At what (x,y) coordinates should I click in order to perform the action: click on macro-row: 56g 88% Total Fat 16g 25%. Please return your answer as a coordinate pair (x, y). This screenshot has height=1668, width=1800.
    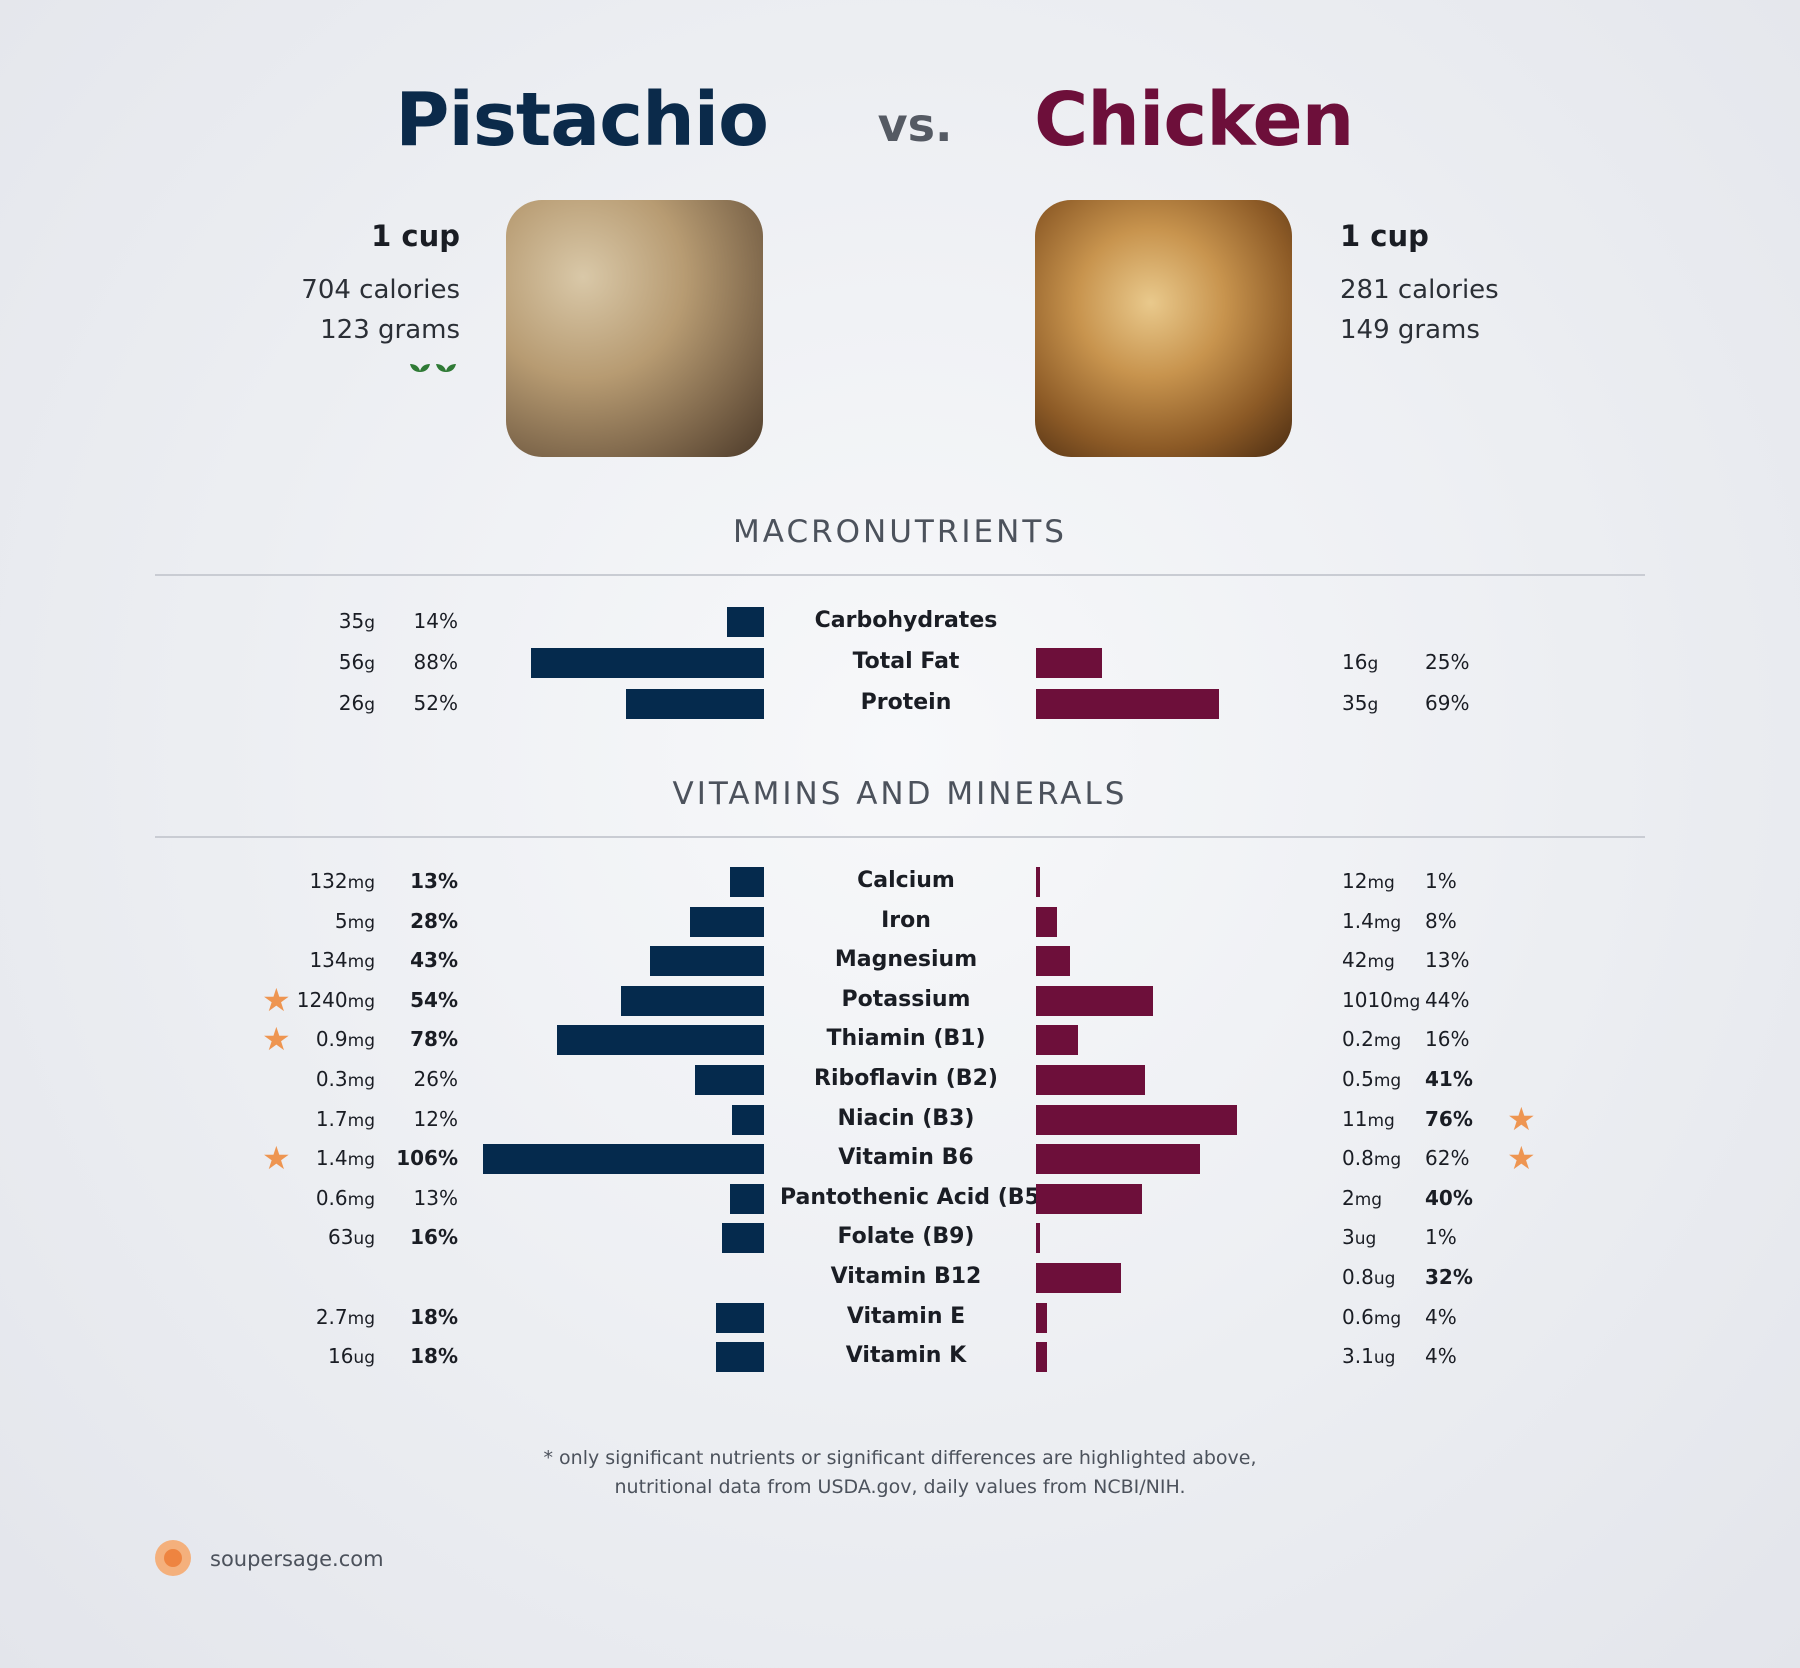
    Looking at the image, I should click on (900, 662).